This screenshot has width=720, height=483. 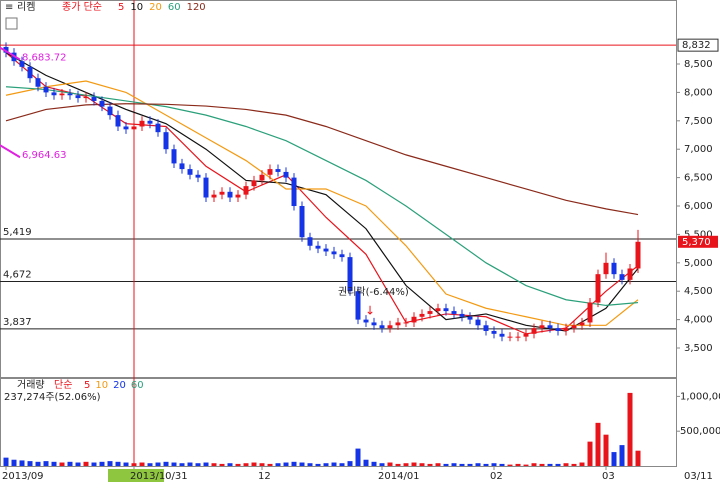 What do you see at coordinates (698, 263) in the screenshot?
I see `y-tick-label: 5,000` at bounding box center [698, 263].